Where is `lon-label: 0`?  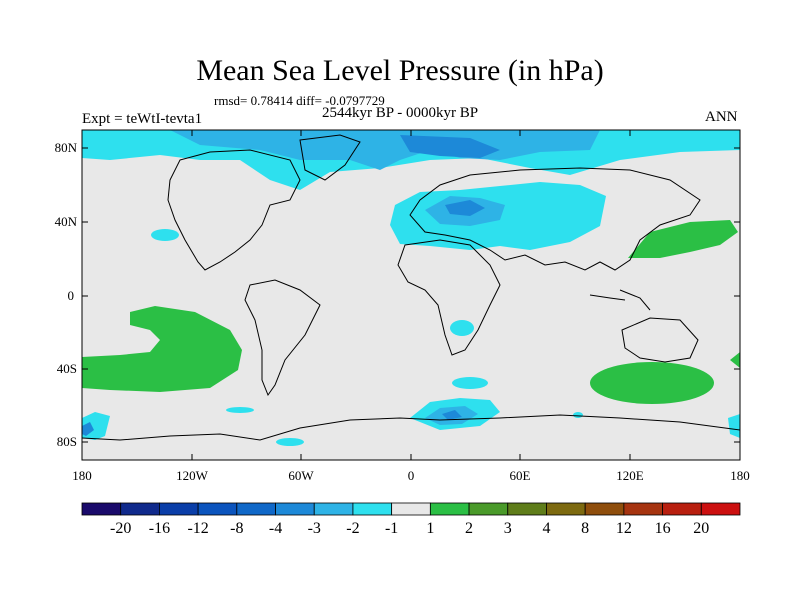 lon-label: 0 is located at coordinates (411, 475).